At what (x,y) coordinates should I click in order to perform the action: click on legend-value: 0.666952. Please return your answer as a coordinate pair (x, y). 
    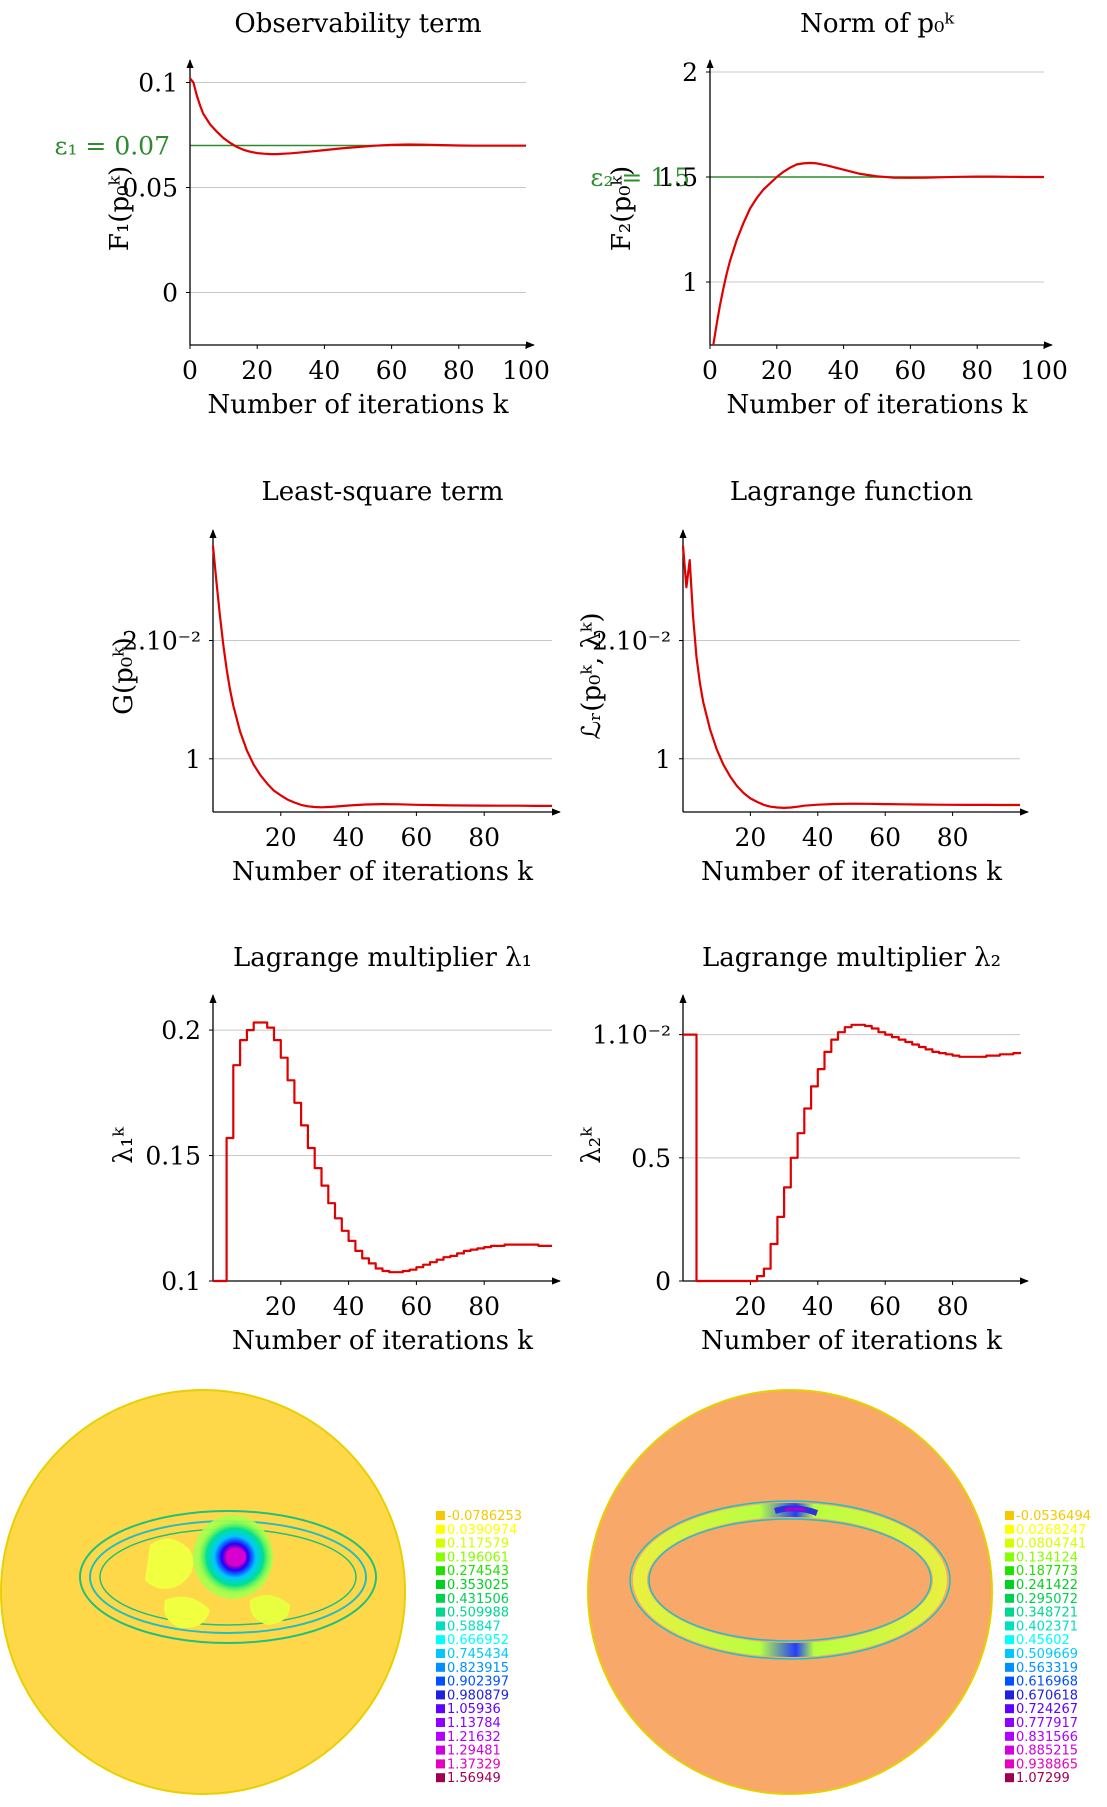
    Looking at the image, I should click on (478, 1640).